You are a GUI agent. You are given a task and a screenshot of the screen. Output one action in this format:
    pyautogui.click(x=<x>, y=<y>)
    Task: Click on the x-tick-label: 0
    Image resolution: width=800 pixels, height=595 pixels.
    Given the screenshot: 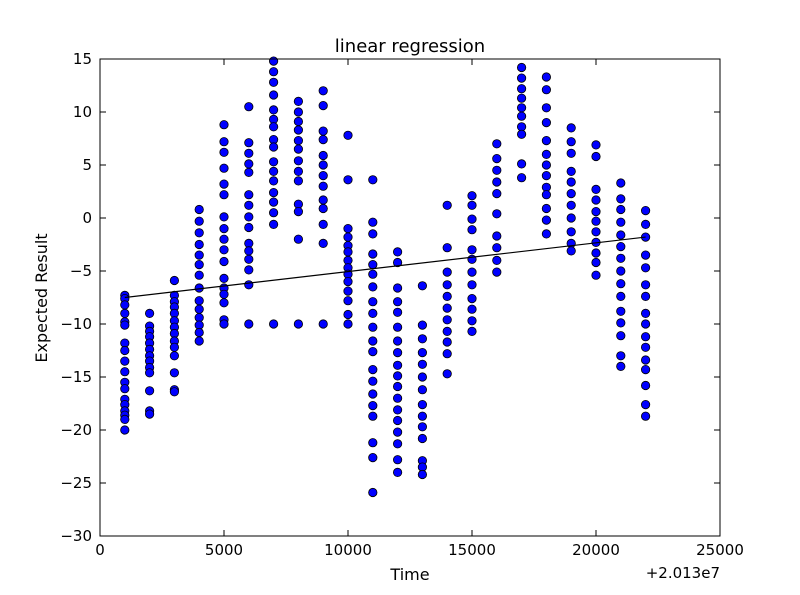 What is the action you would take?
    pyautogui.click(x=100, y=550)
    